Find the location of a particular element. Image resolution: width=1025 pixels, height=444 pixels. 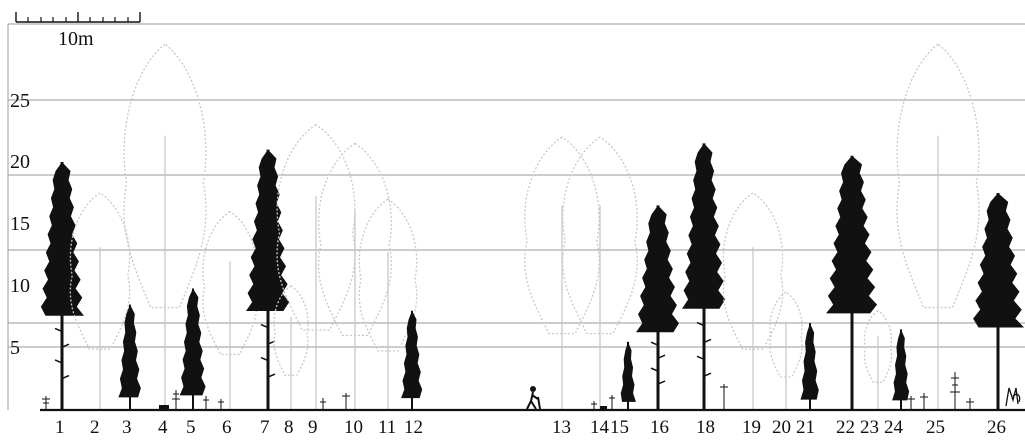

scale-bar: 10m is located at coordinates (78, 31).